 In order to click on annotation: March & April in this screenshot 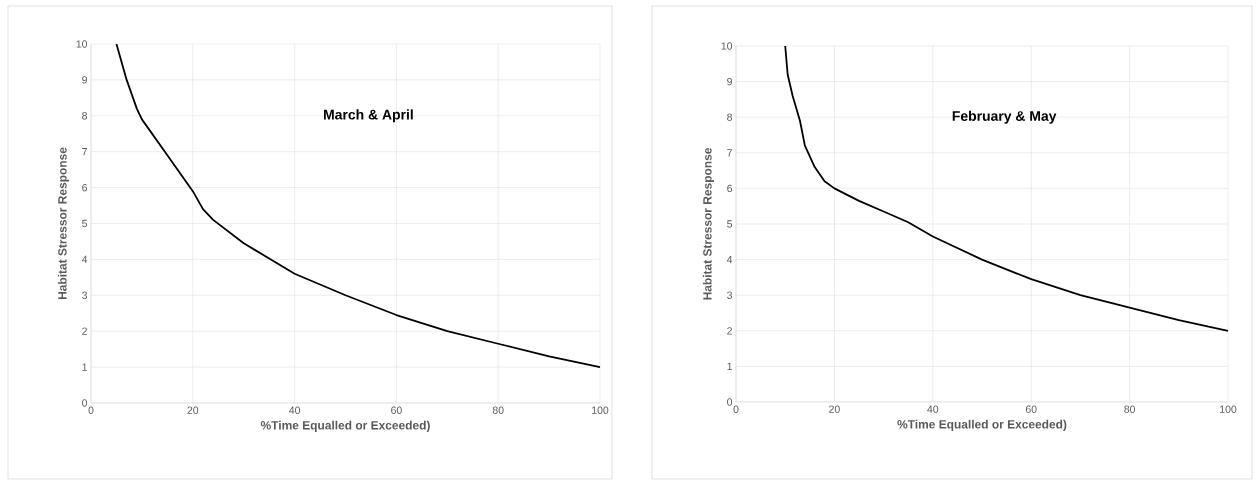, I will do `click(368, 116)`.